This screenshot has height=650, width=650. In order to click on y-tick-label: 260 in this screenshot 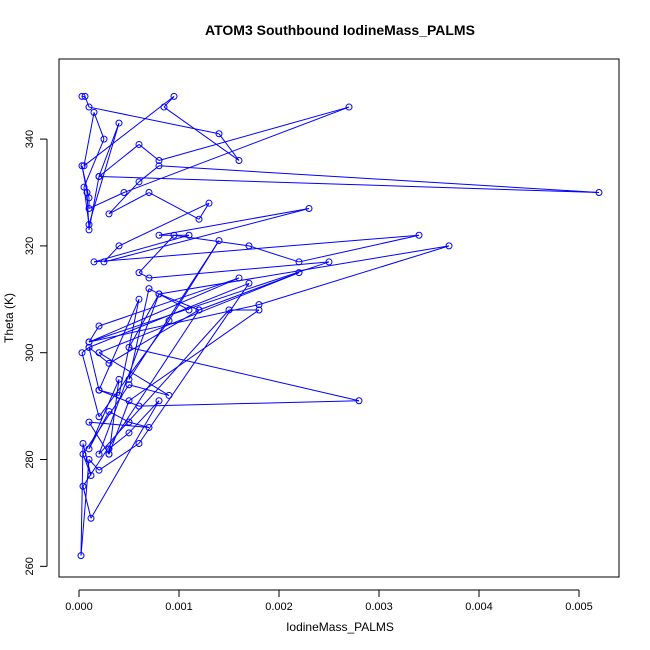, I will do `click(30, 566)`.